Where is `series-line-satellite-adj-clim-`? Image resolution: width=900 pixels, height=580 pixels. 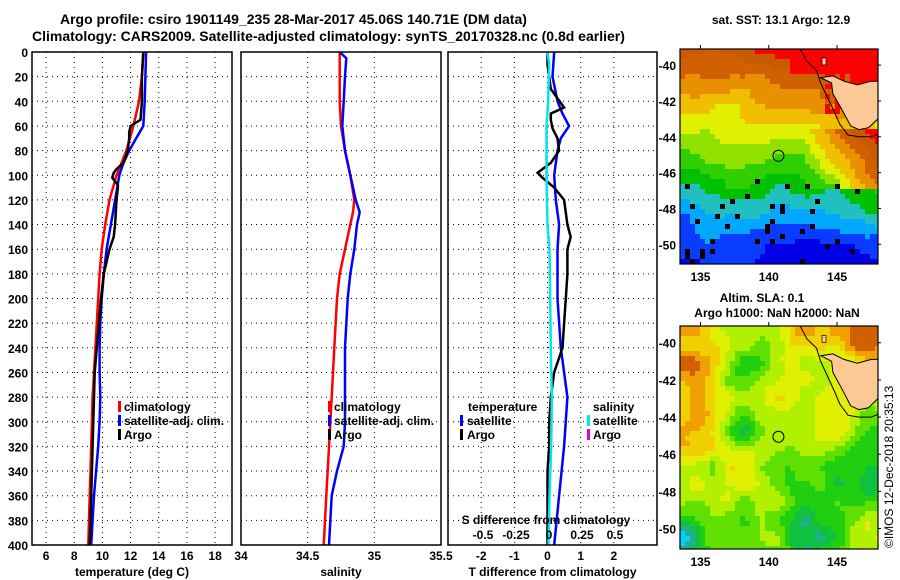 series-line-satellite-adj-clim- is located at coordinates (344, 298).